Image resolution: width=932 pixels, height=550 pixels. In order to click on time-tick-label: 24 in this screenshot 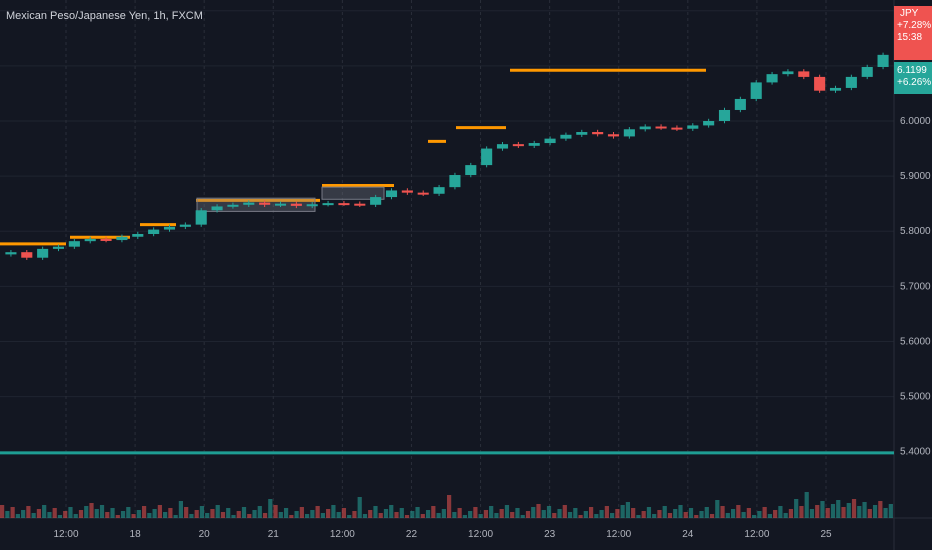, I will do `click(688, 534)`.